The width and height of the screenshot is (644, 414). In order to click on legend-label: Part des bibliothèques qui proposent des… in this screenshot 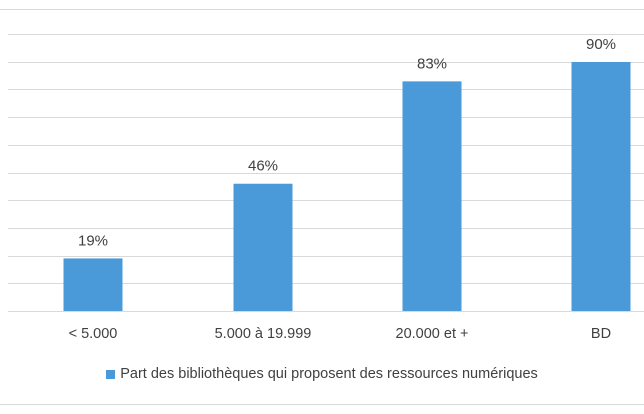, I will do `click(329, 374)`.